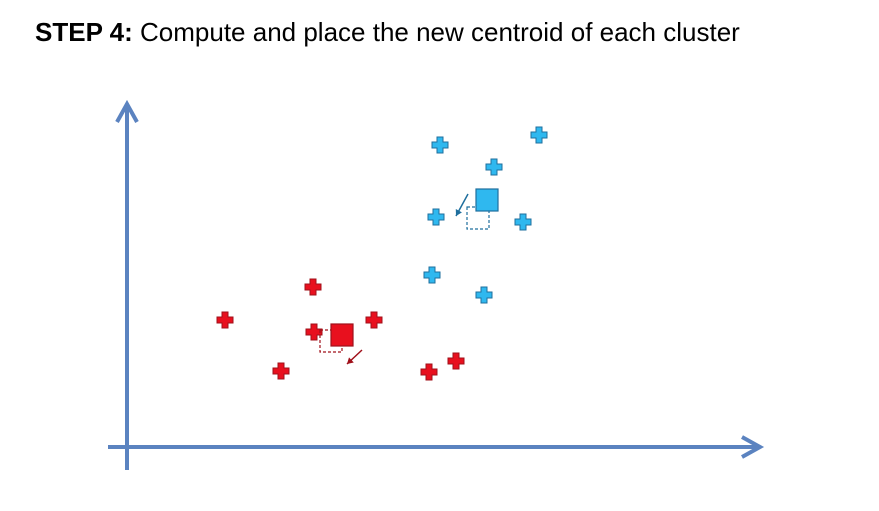  Describe the element at coordinates (84, 32) in the screenshot. I see `step-label: STEP 4:` at that location.